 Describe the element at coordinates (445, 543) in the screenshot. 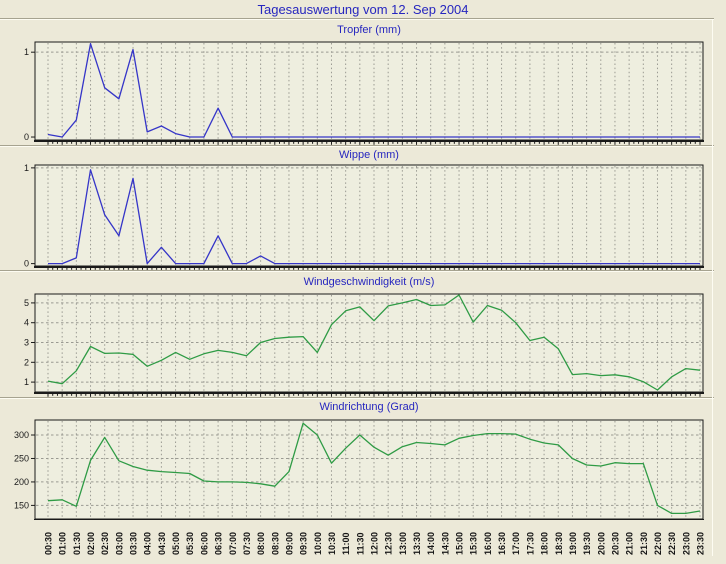

I see `x-axis-label: 14:30` at that location.